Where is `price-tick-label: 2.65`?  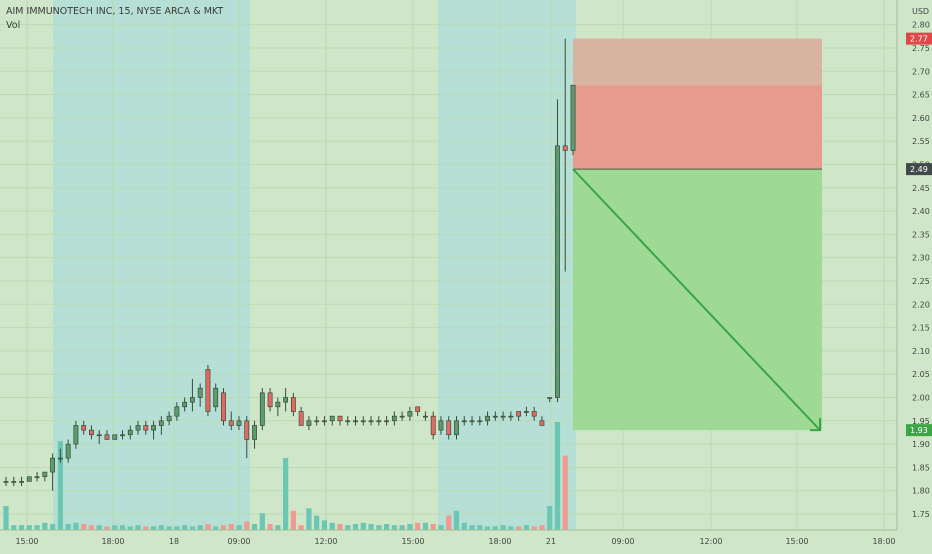
price-tick-label: 2.65 is located at coordinates (921, 95).